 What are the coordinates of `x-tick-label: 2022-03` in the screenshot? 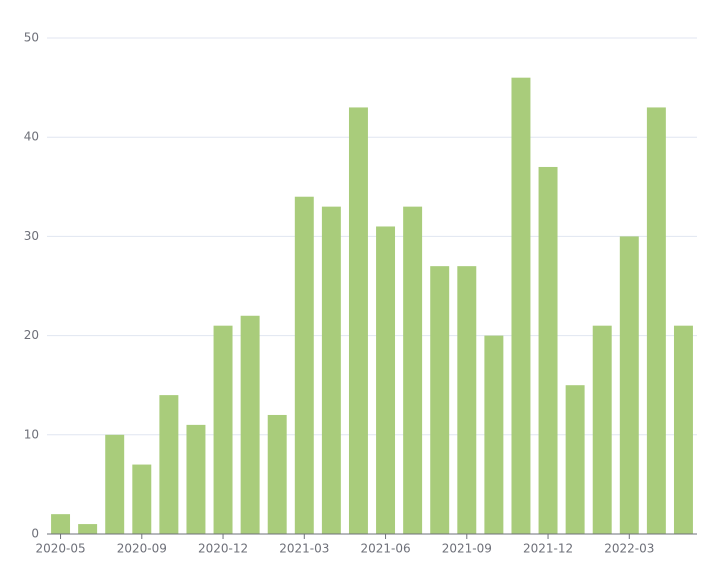 It's located at (629, 549).